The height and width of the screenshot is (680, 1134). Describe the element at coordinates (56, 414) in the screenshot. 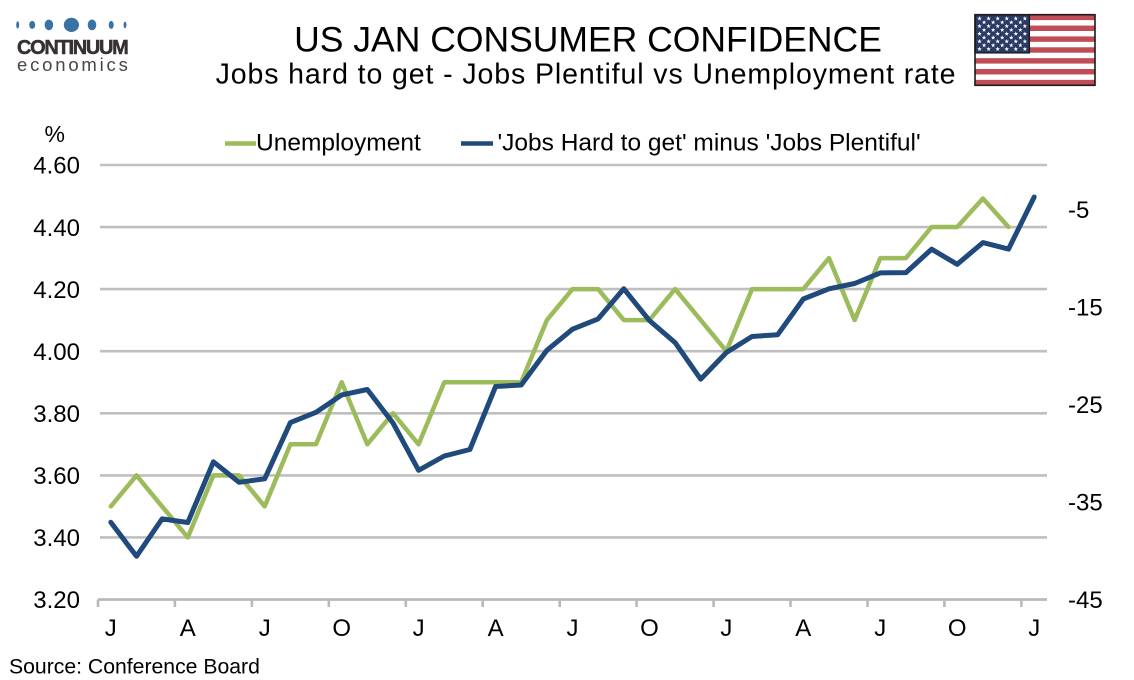

I see `svg-text: 3.80` at that location.